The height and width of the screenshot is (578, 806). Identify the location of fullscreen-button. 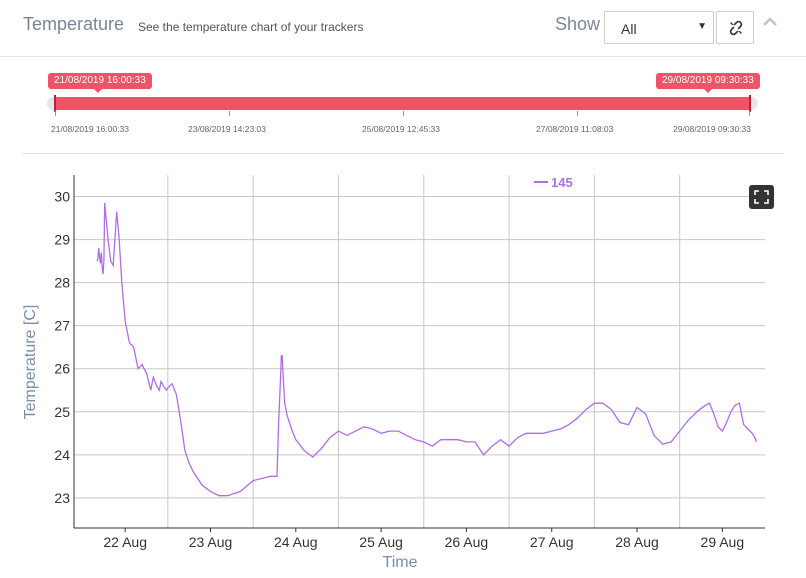
(761, 197).